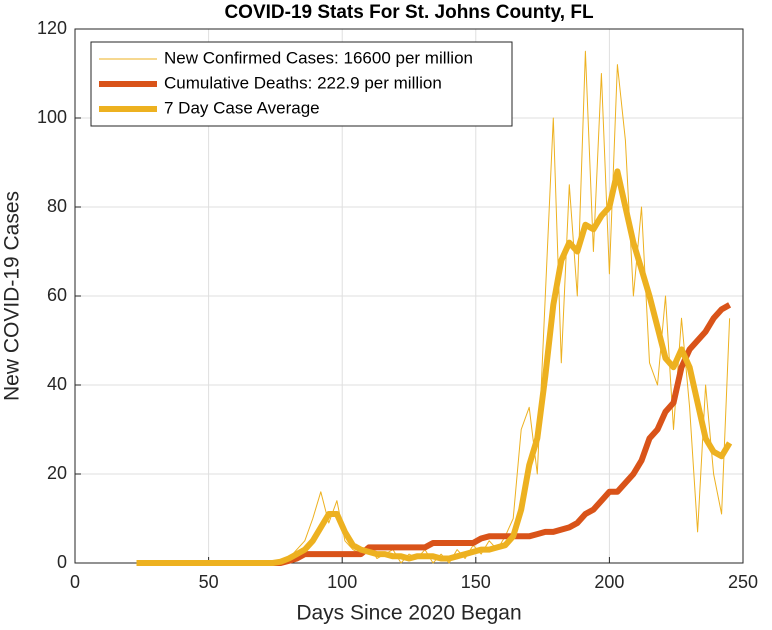 The image size is (772, 630). Describe the element at coordinates (57, 206) in the screenshot. I see `y-tick-label: 80` at that location.